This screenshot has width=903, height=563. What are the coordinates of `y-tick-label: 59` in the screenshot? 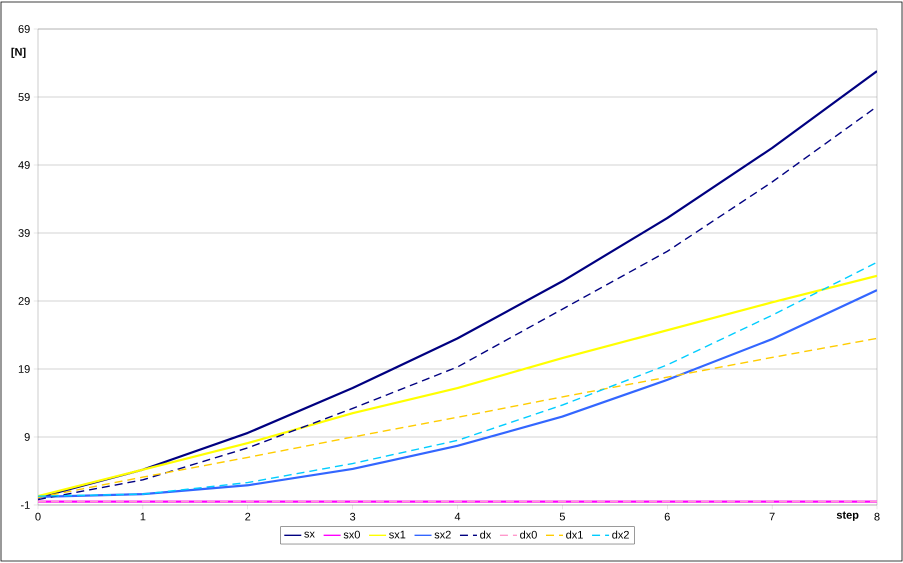 It's located at (24, 97).